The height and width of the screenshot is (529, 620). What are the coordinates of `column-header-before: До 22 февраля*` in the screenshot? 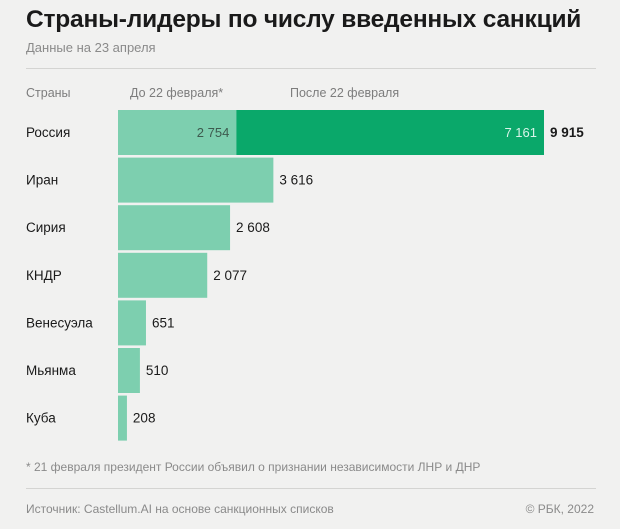 It's located at (177, 93).